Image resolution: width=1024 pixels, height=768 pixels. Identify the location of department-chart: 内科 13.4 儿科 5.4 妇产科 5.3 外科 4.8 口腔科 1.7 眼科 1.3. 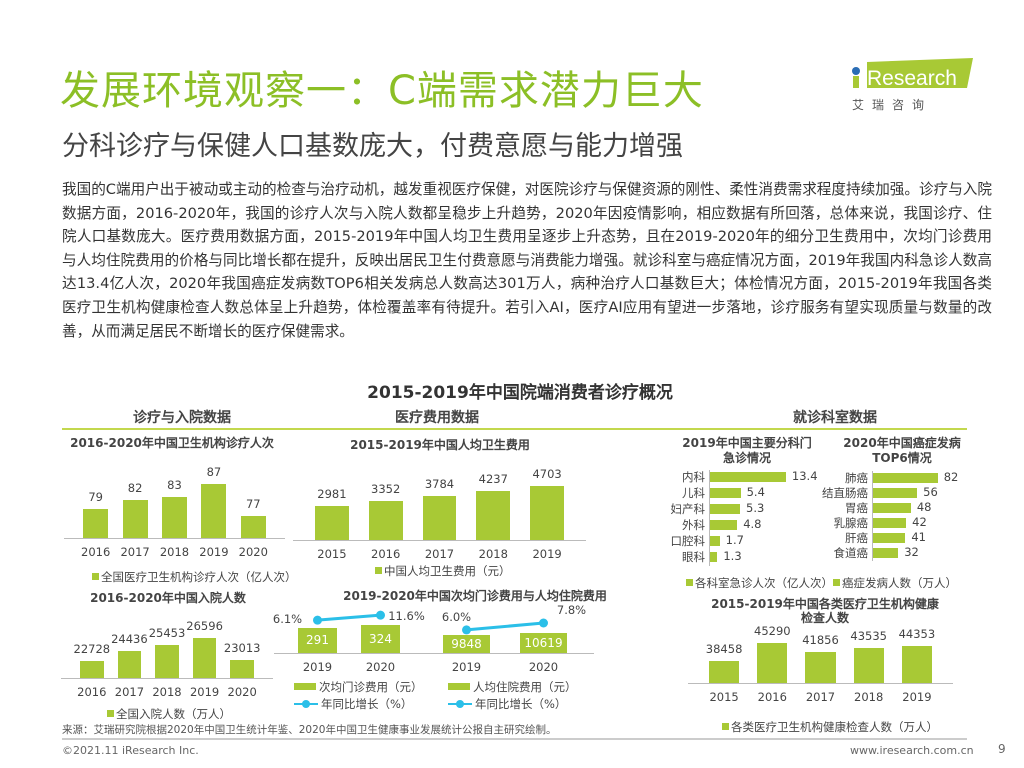
(744, 517).